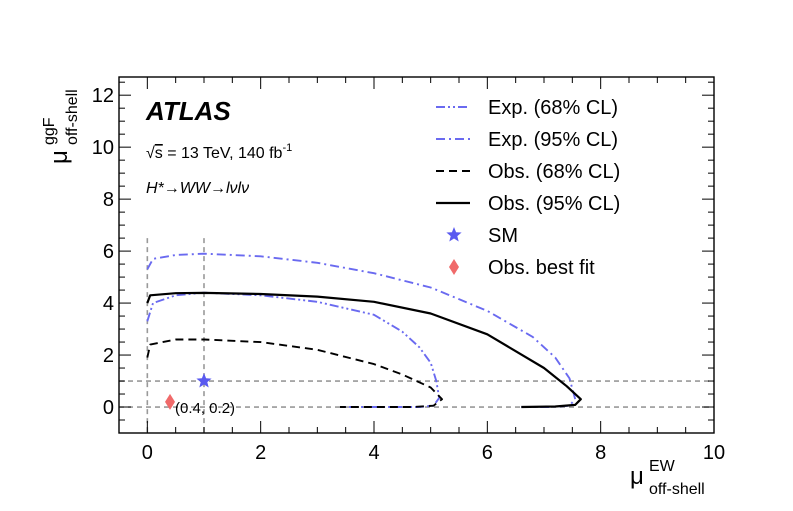 This screenshot has height=511, width=793. Describe the element at coordinates (554, 172) in the screenshot. I see `legend-obs-68-cl--label: Obs. (68% CL)` at that location.